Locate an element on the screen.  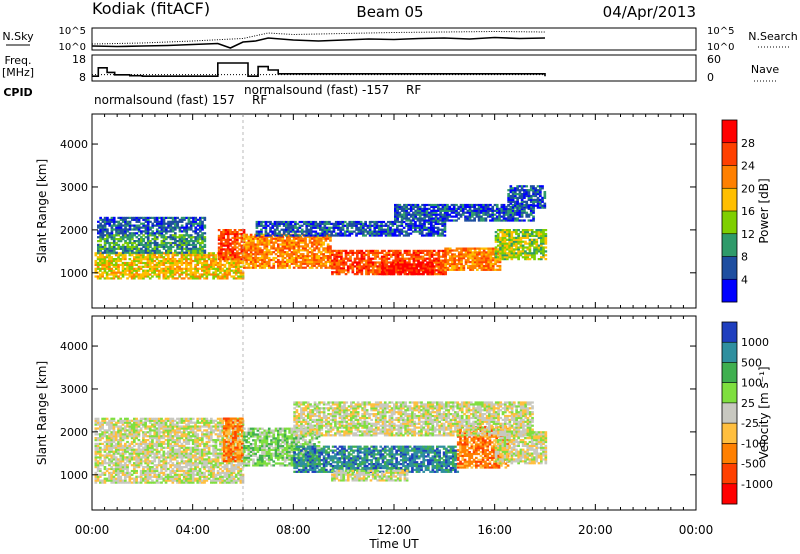
noise-ylabel-left: N.Sky is located at coordinates (18, 36).